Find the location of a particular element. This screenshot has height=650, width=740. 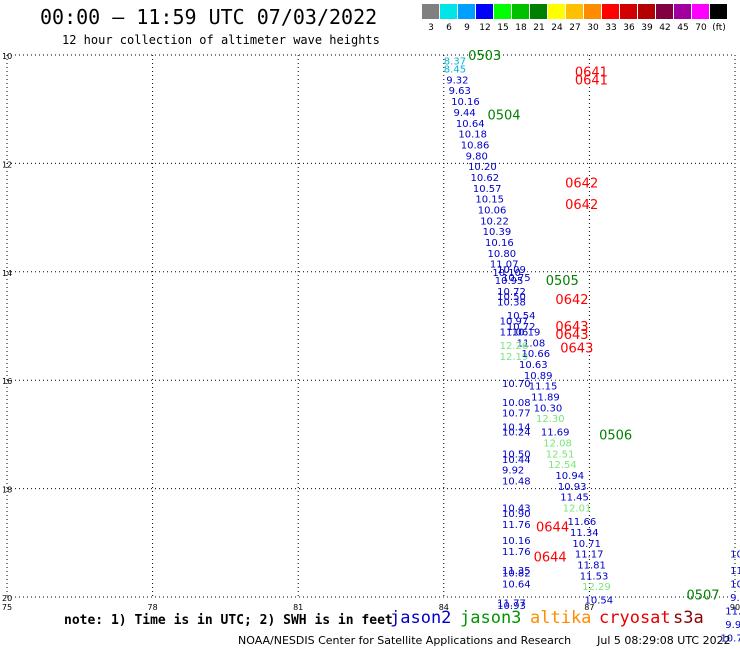

swh-value: 11.89 is located at coordinates (545, 397).